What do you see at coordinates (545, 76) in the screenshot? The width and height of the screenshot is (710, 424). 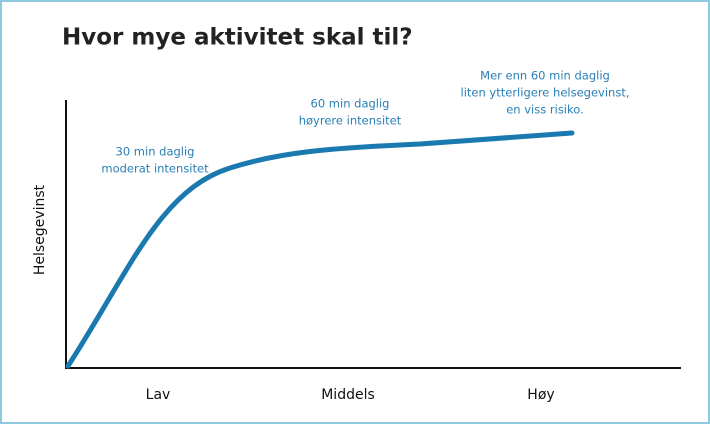 I see `annotation-line: Mer enn 60 min daglig` at bounding box center [545, 76].